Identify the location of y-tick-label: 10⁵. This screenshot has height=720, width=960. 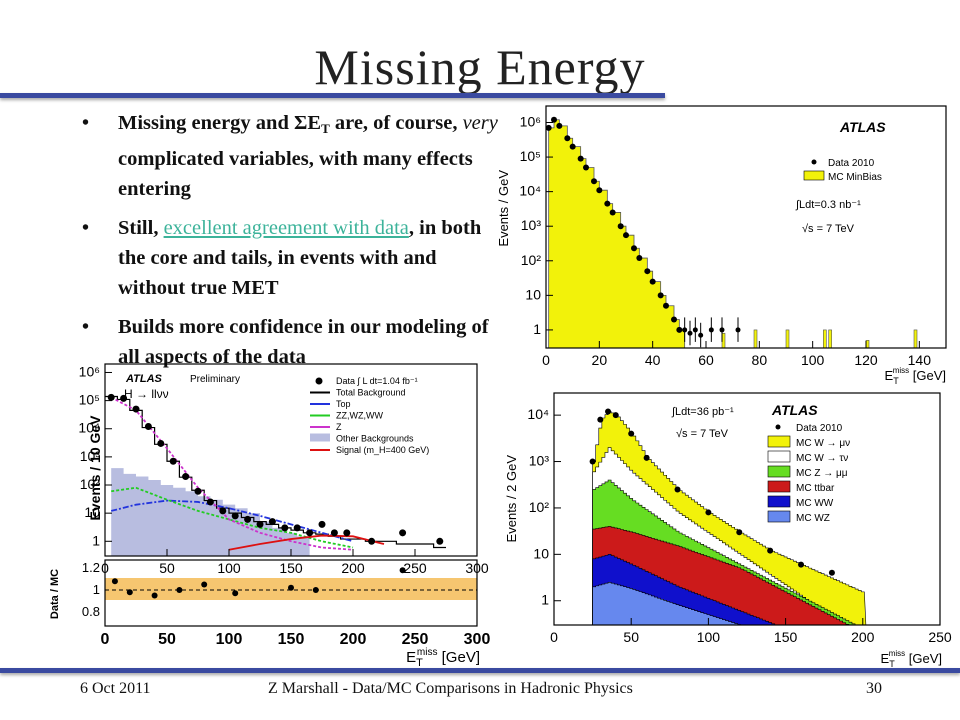
(89, 400).